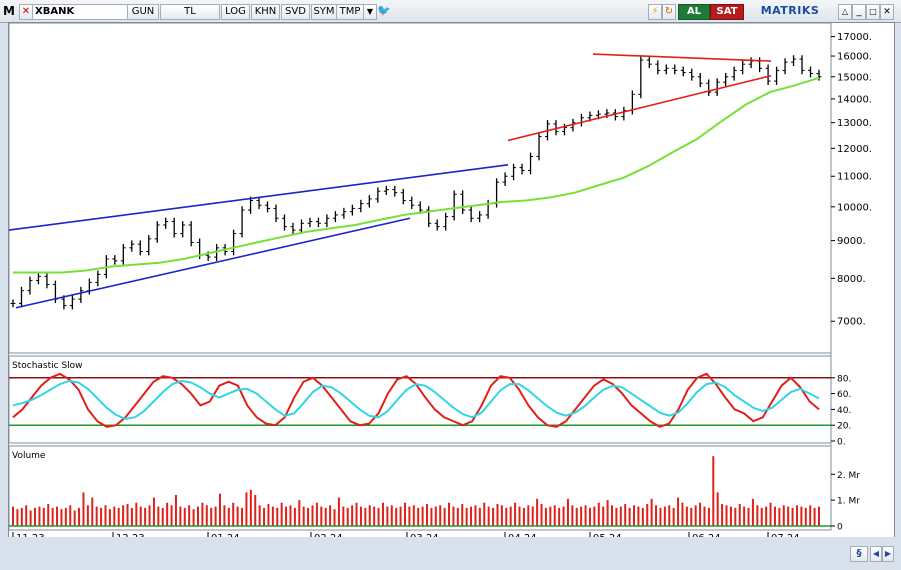 This screenshot has width=901, height=570. Describe the element at coordinates (370, 12) in the screenshot. I see `dropdown-arrow-icon: ▼` at that location.